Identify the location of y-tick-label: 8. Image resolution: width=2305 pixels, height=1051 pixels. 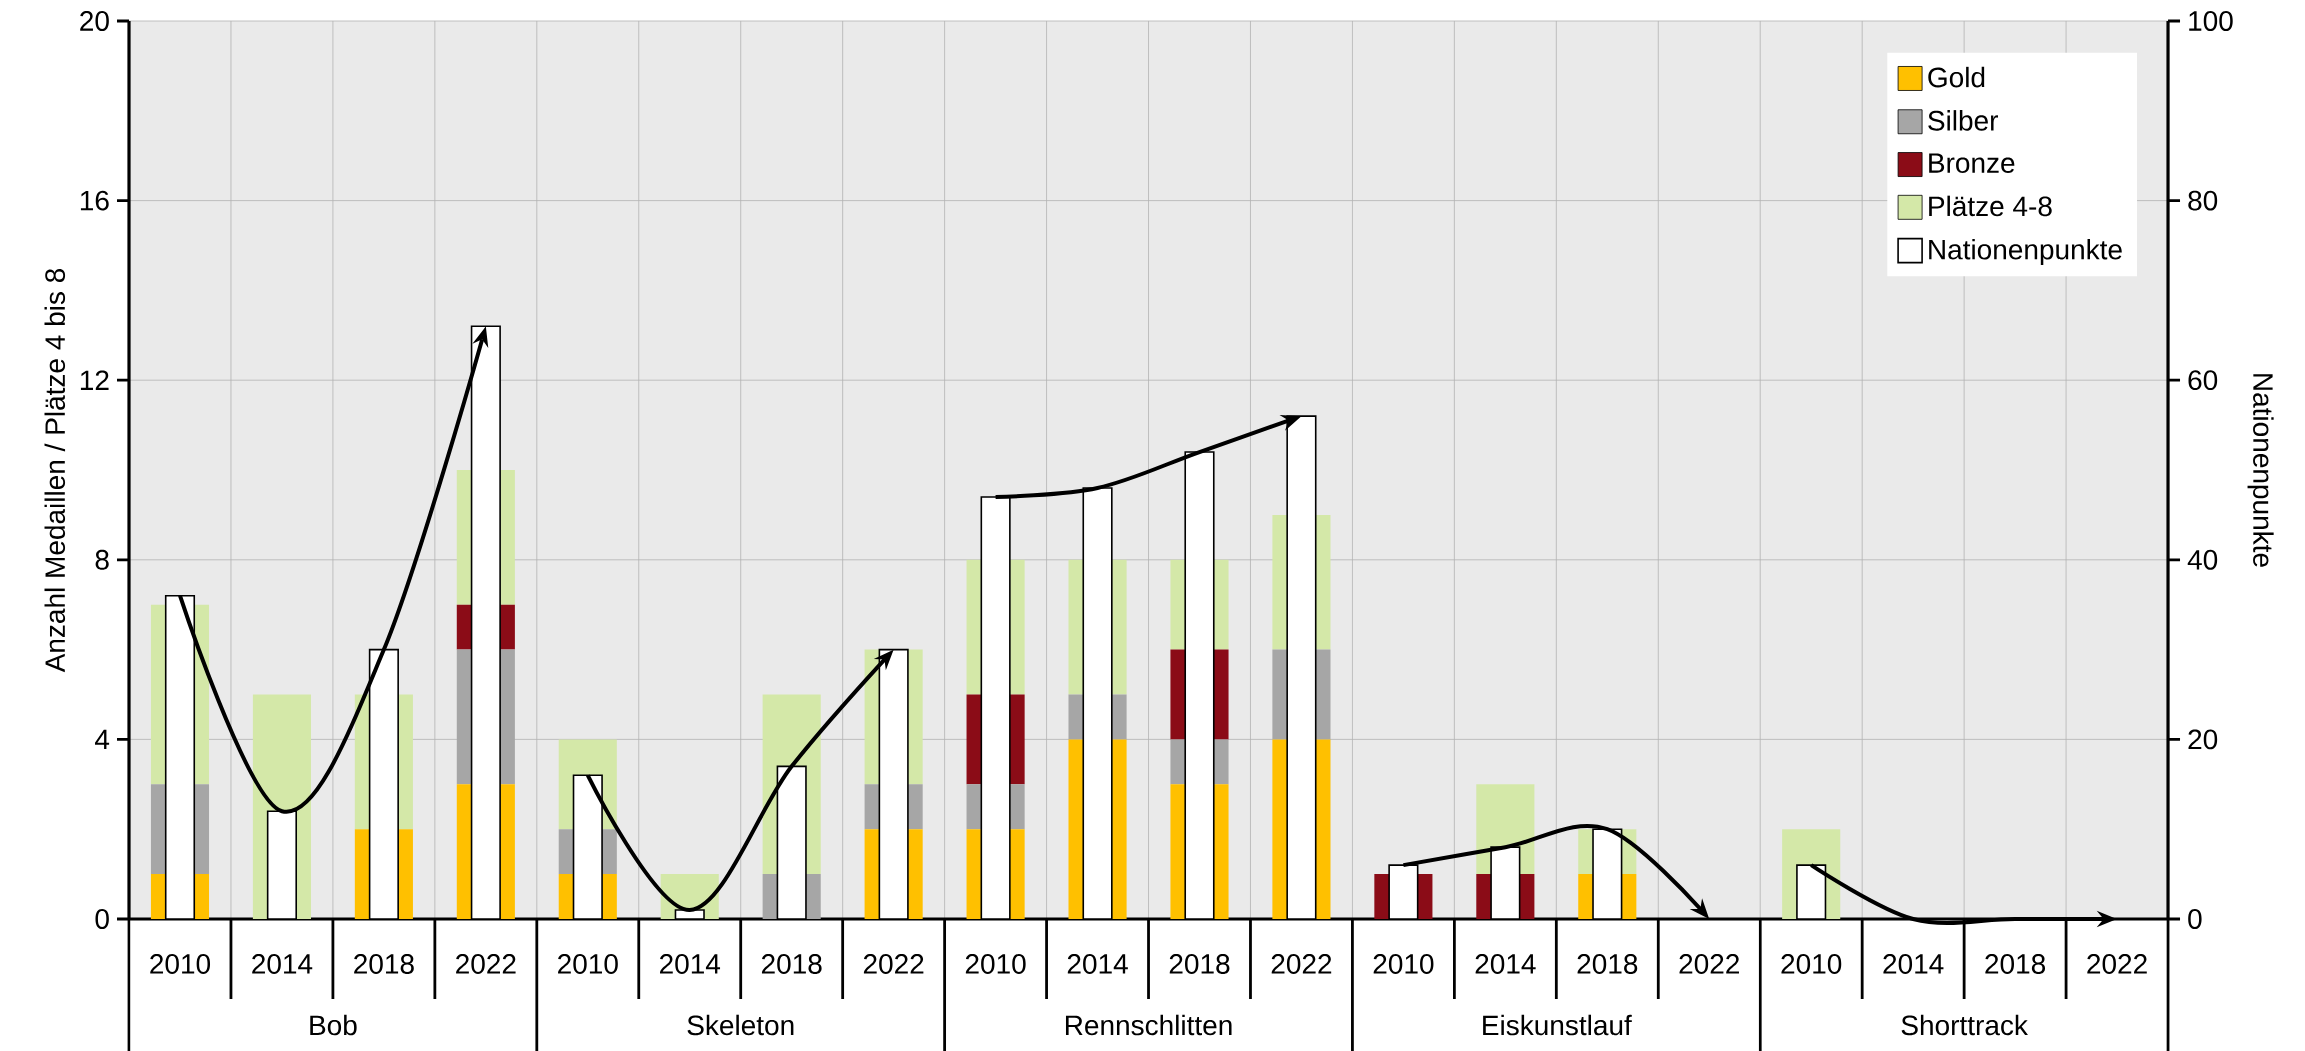
(102, 559).